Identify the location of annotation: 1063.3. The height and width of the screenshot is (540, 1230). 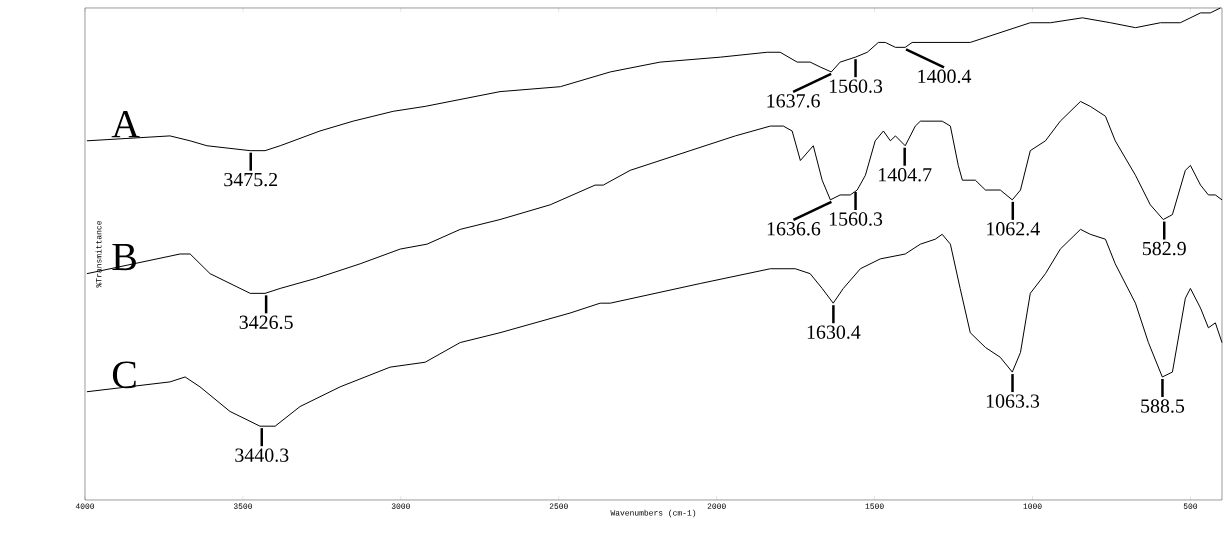
(1013, 401).